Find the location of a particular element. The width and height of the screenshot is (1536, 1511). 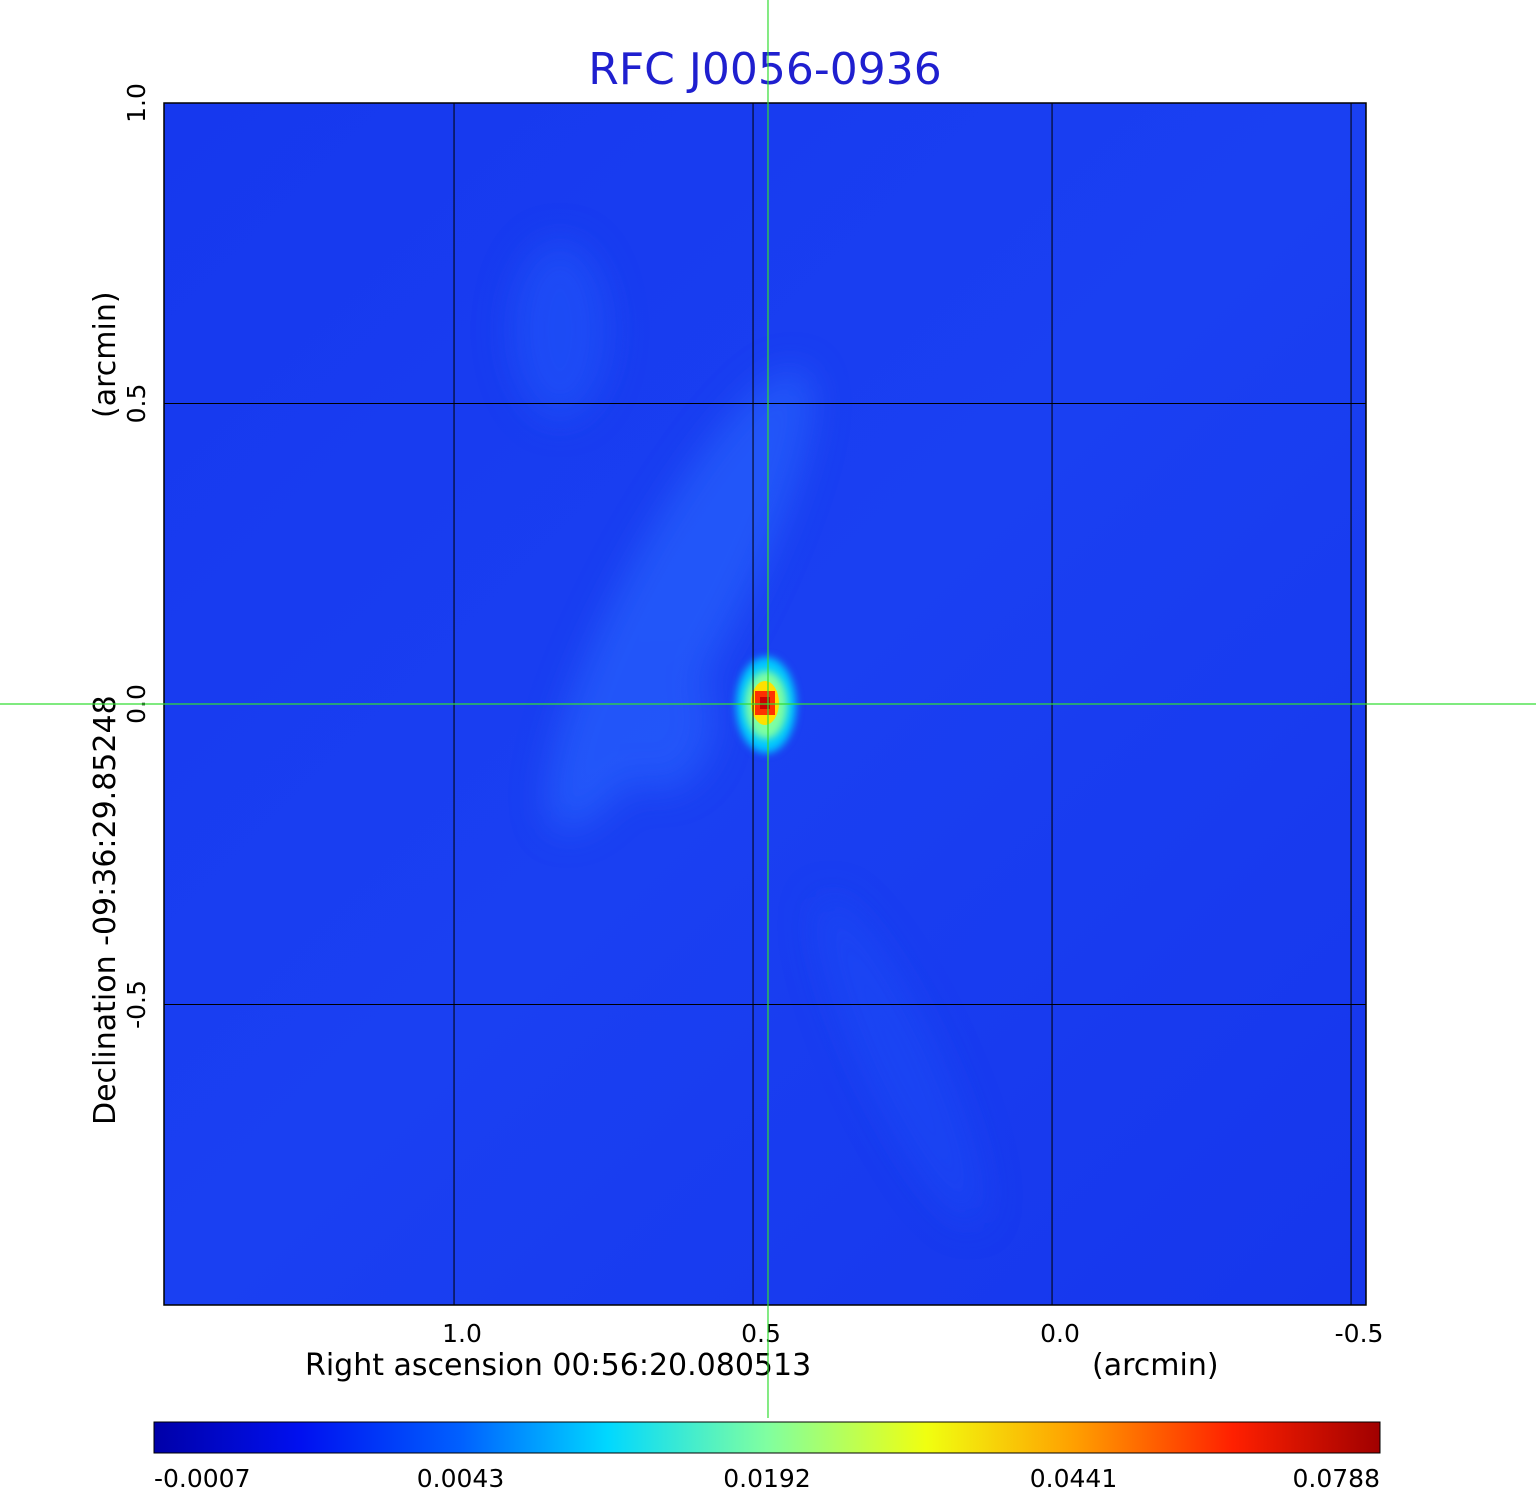

y-tick-label-1: 0.5 is located at coordinates (136, 404).